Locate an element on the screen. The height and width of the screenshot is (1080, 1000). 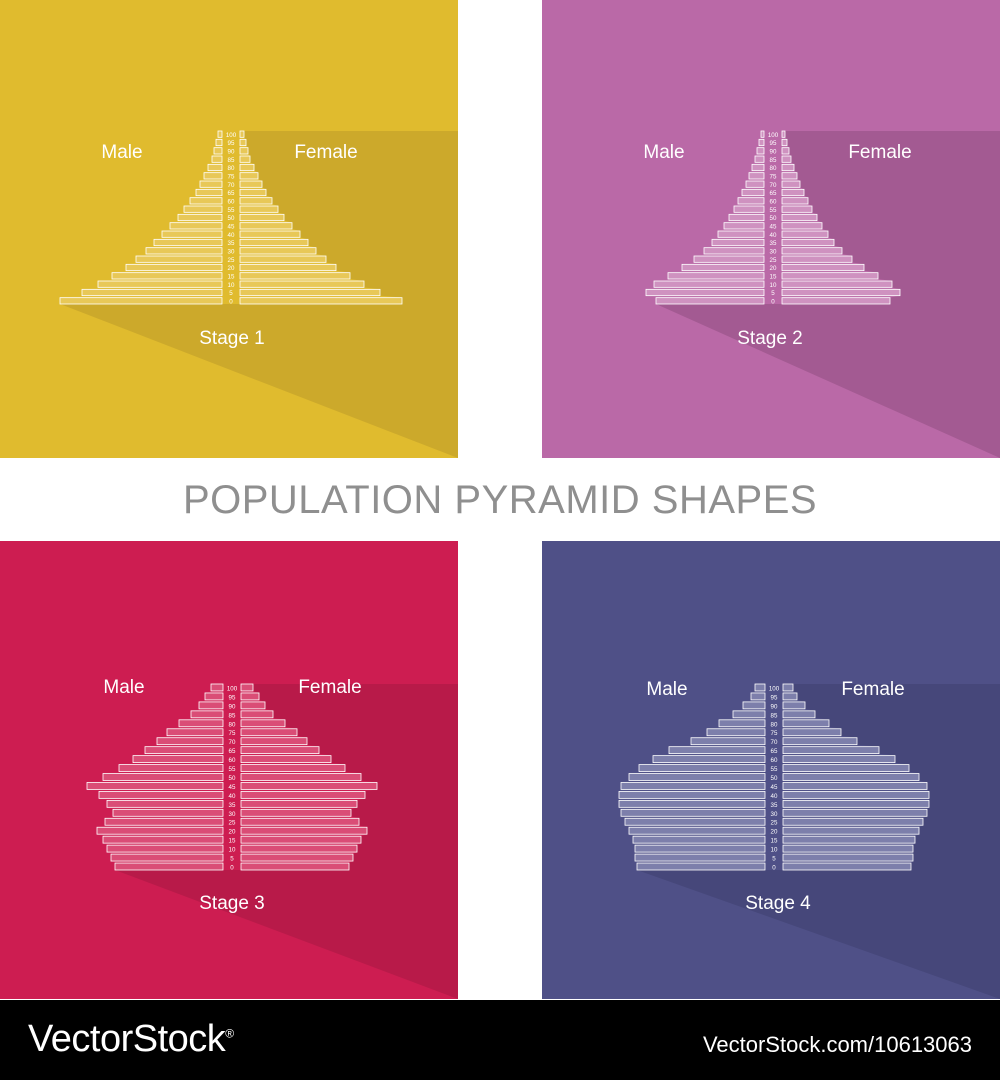
age-tick-label: 100 is located at coordinates (231, 135).